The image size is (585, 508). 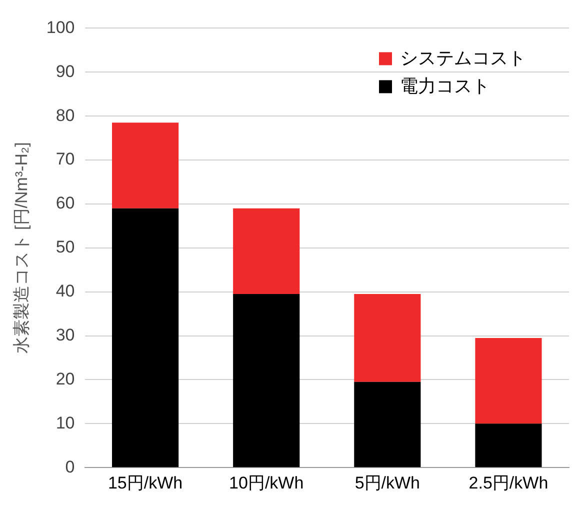 What do you see at coordinates (60, 27) in the screenshot?
I see `y-tick-label: 100` at bounding box center [60, 27].